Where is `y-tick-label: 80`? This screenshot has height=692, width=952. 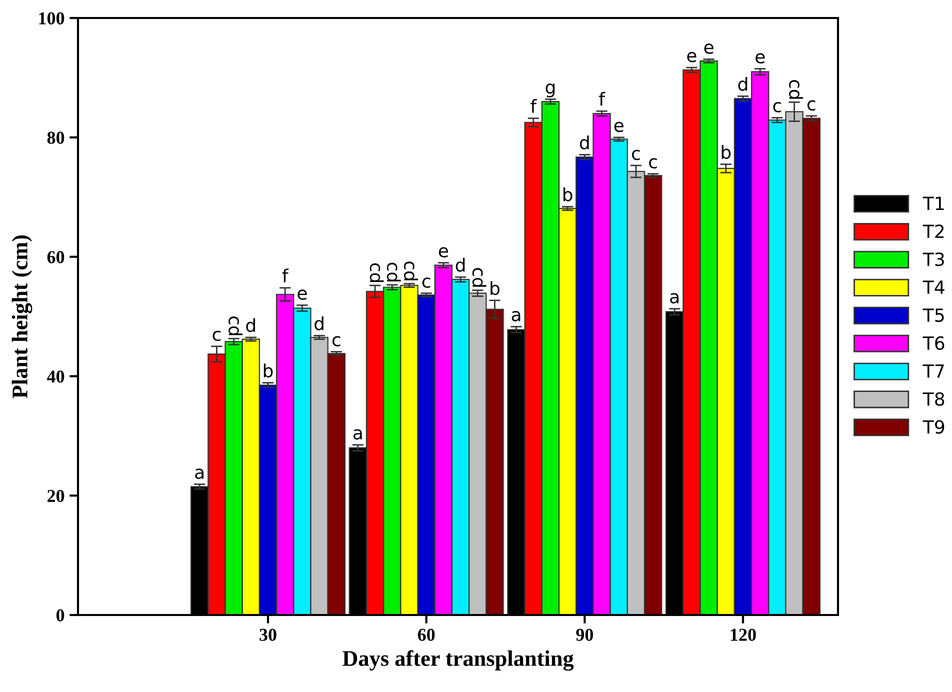
y-tick-label: 80 is located at coordinates (55, 138).